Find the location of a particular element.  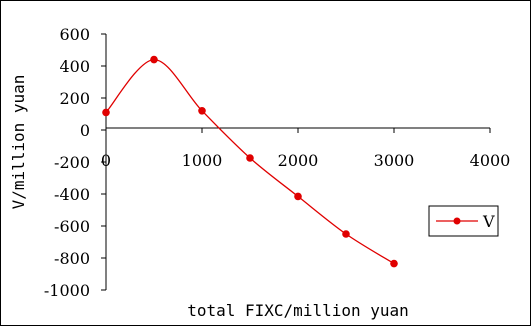

x-tick-label: 1000 is located at coordinates (202, 160).